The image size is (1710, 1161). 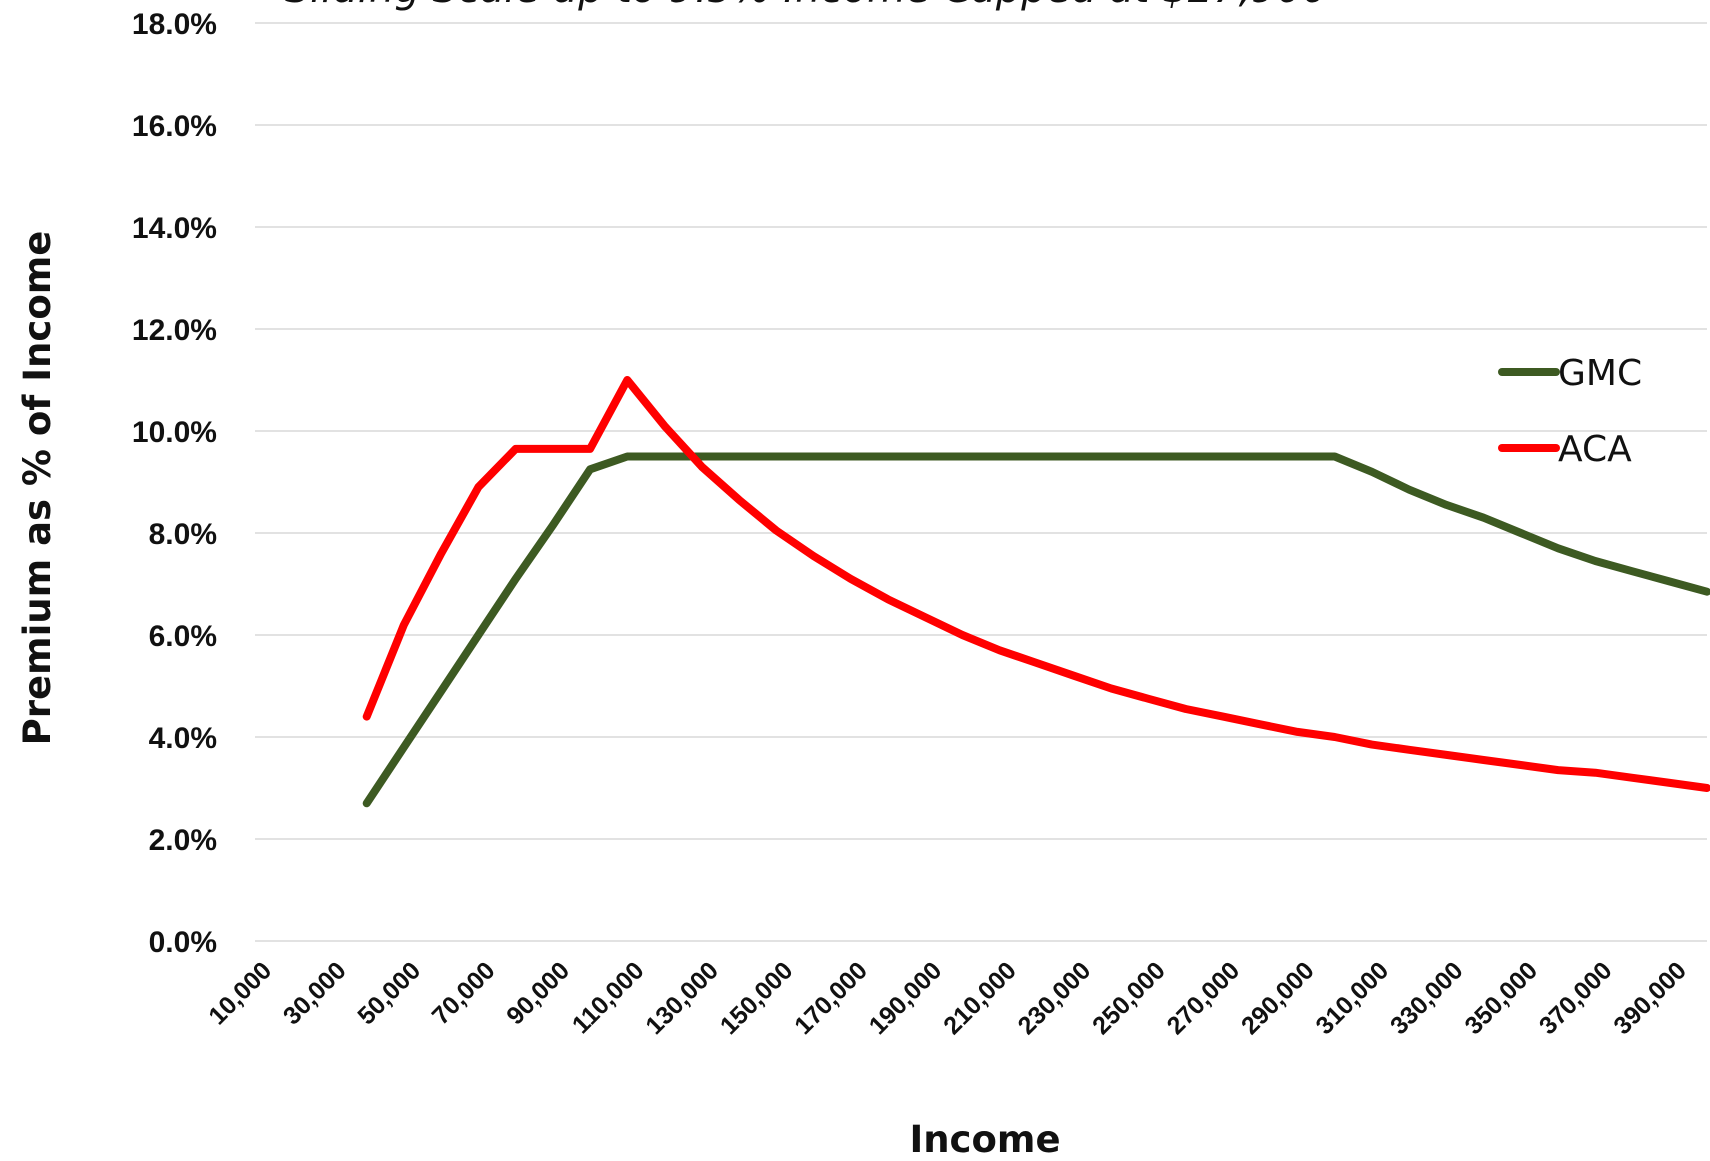 What do you see at coordinates (183, 534) in the screenshot?
I see `y-tick-label: 8.0%` at bounding box center [183, 534].